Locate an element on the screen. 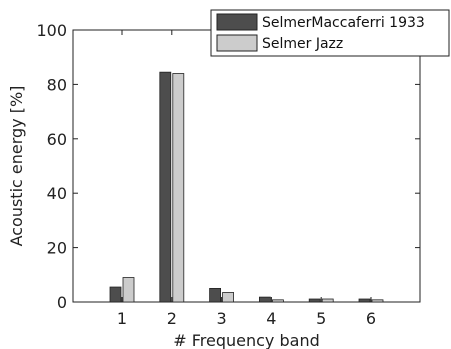 This screenshot has width=451, height=349. x-tick-label: 6 is located at coordinates (371, 318).